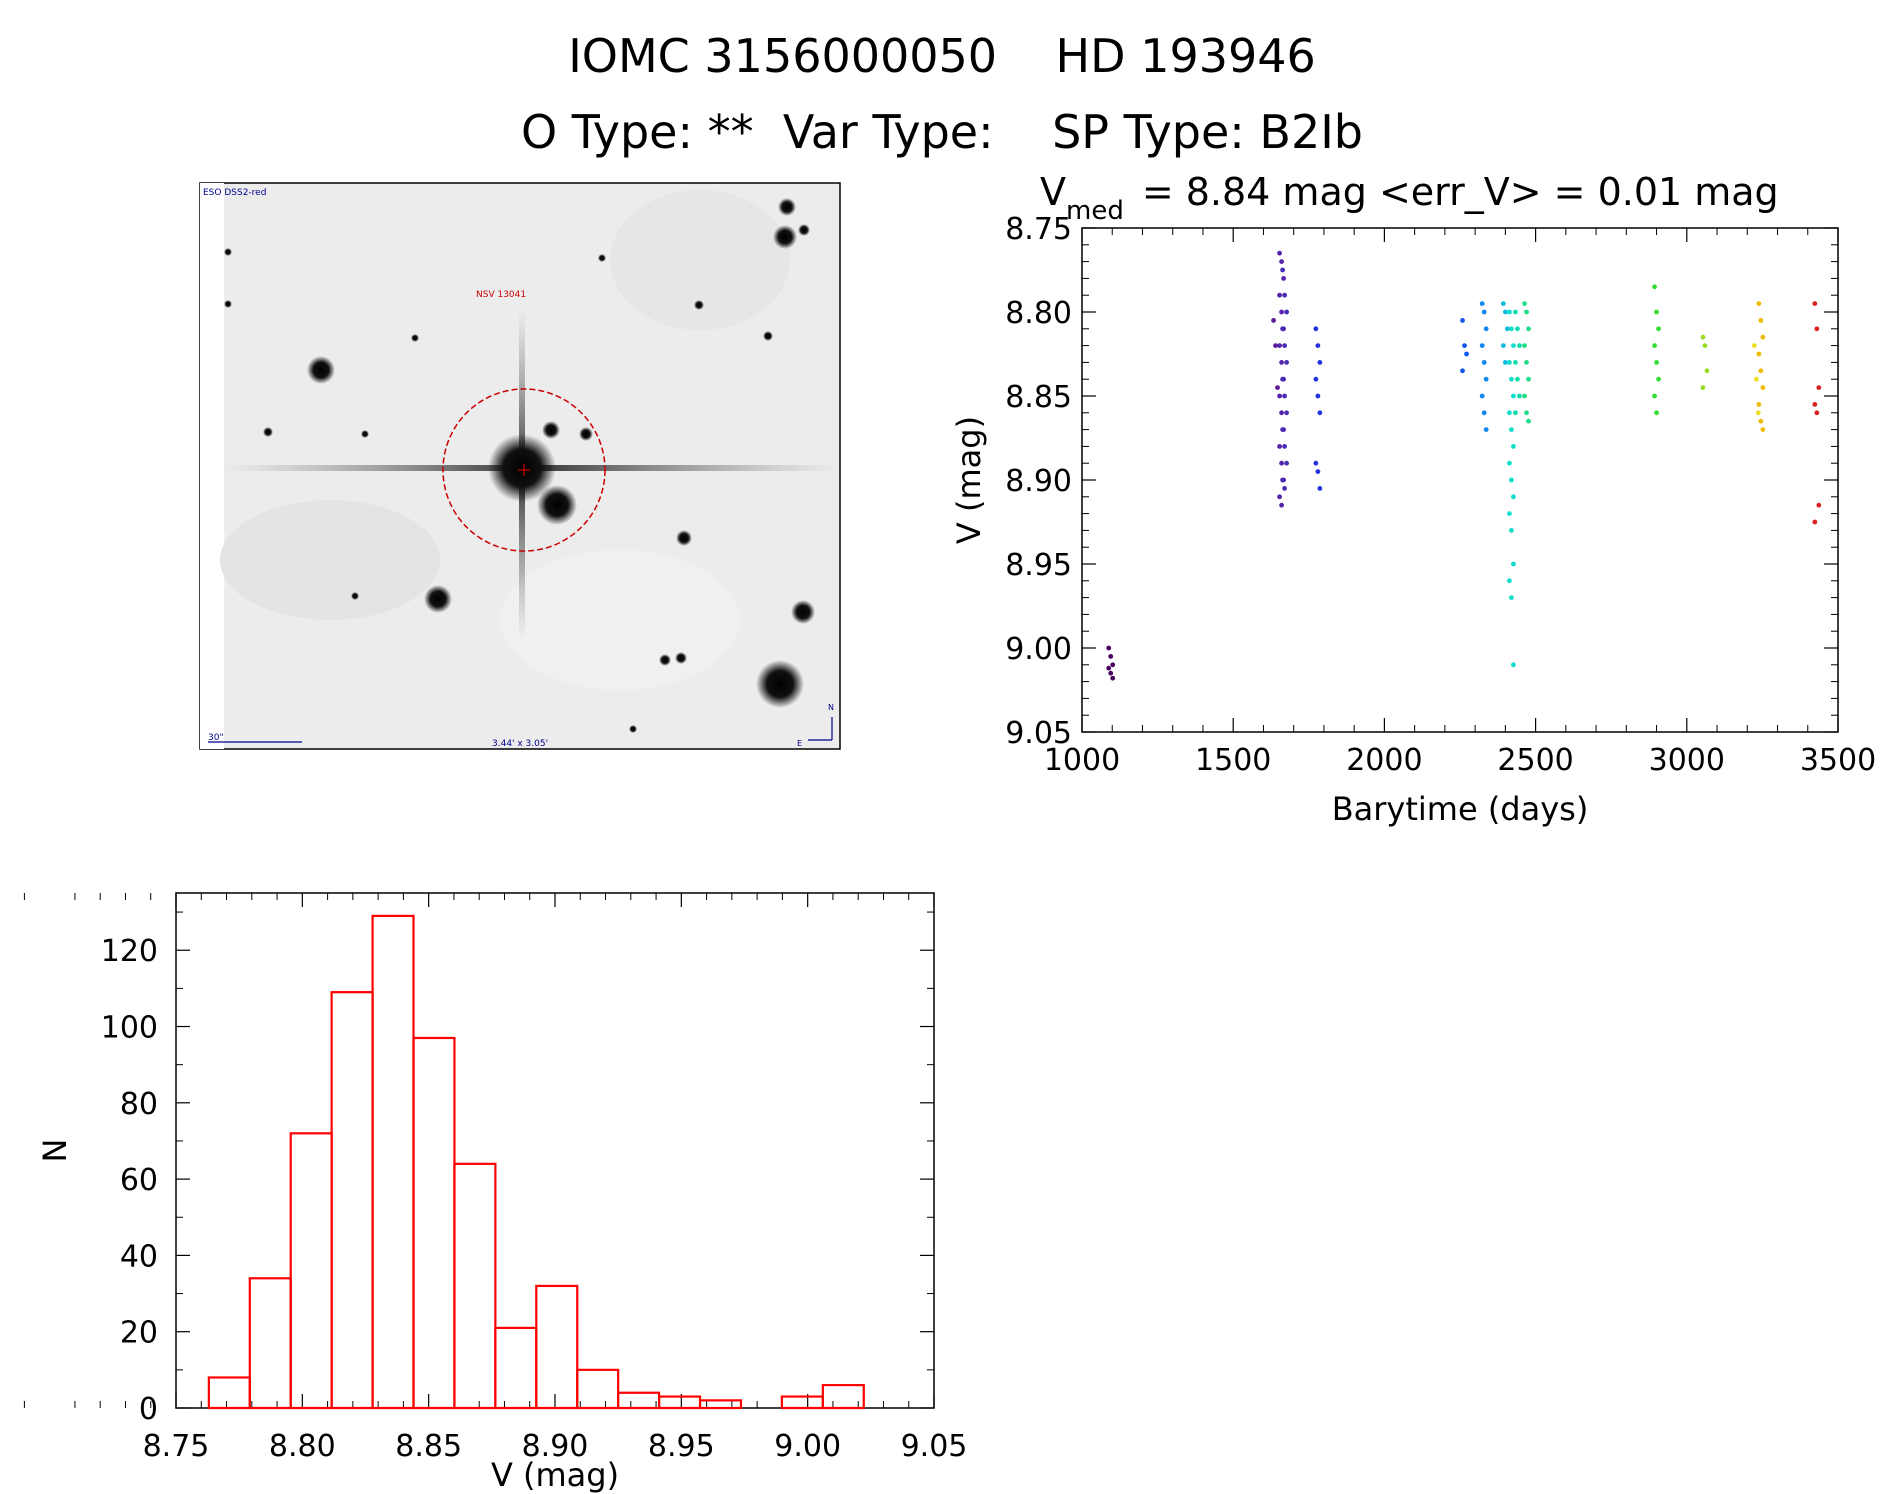  What do you see at coordinates (176, 1446) in the screenshot?
I see `x-tick-label: 8.75` at bounding box center [176, 1446].